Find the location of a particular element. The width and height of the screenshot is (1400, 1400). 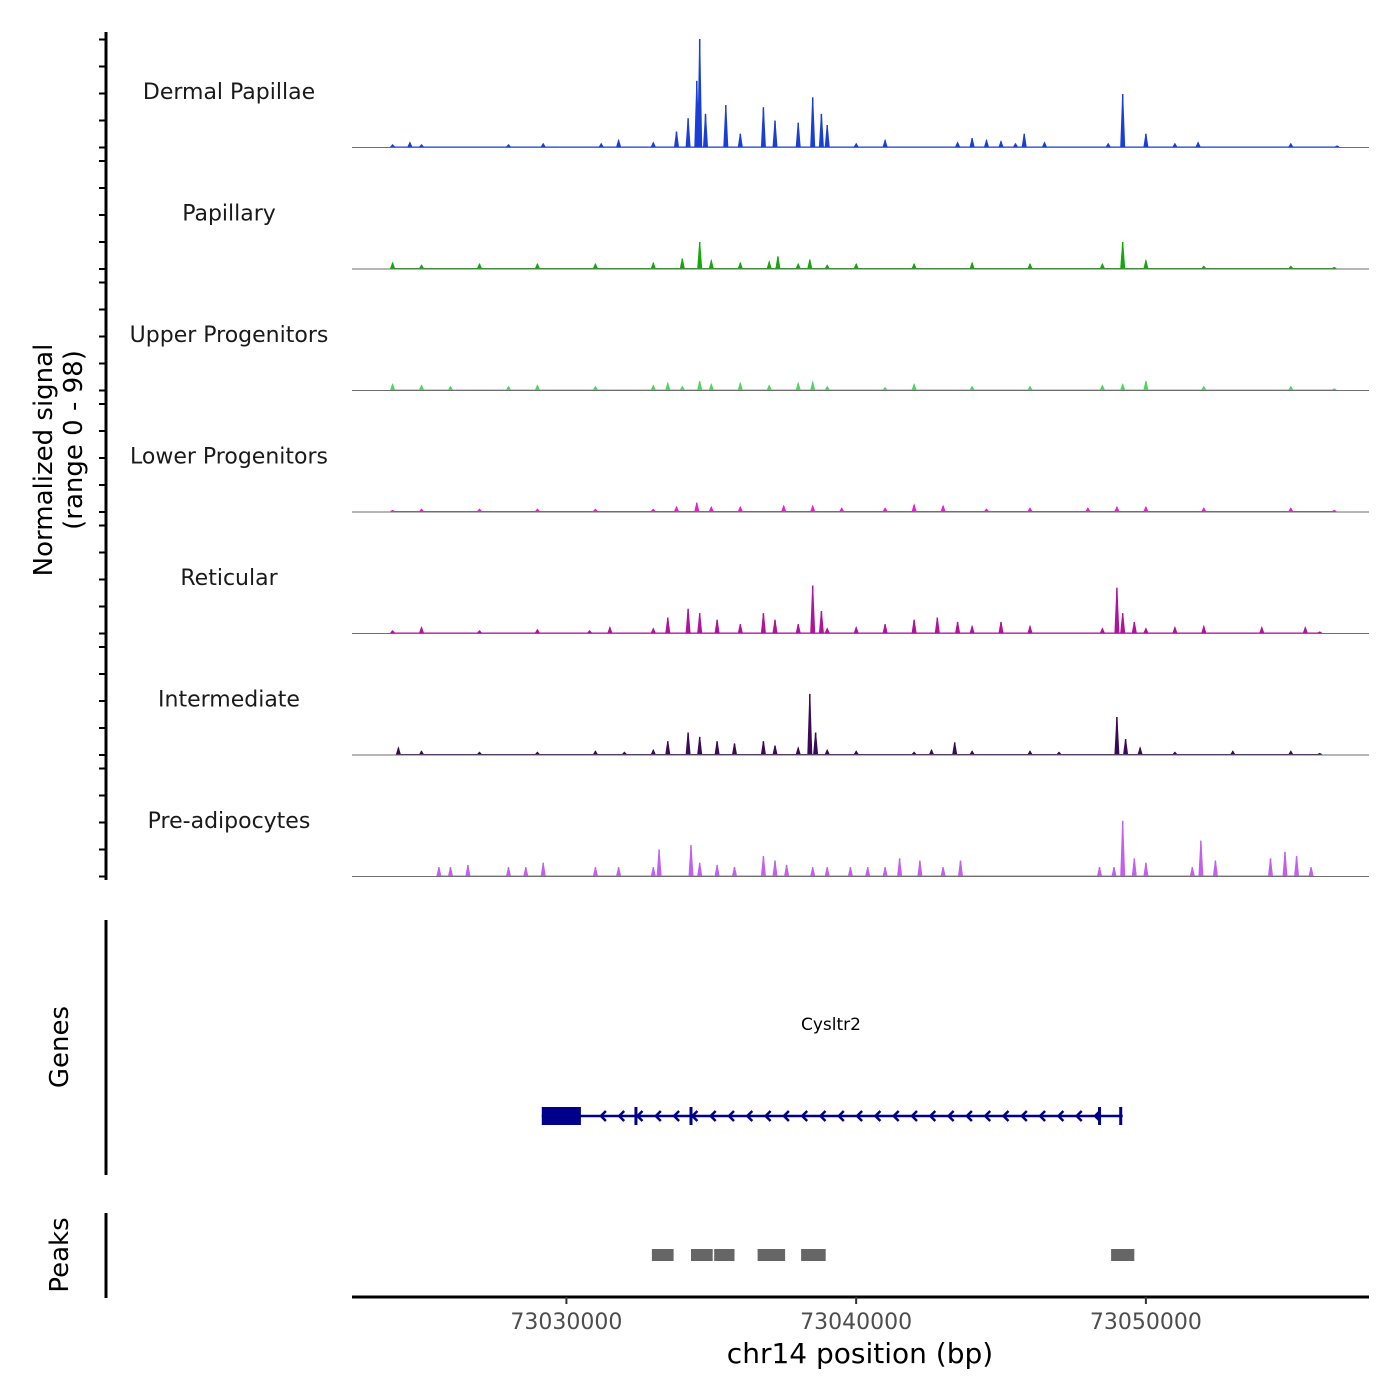

track-upper-progenitors: Upper Progenitors is located at coordinates (749, 357).